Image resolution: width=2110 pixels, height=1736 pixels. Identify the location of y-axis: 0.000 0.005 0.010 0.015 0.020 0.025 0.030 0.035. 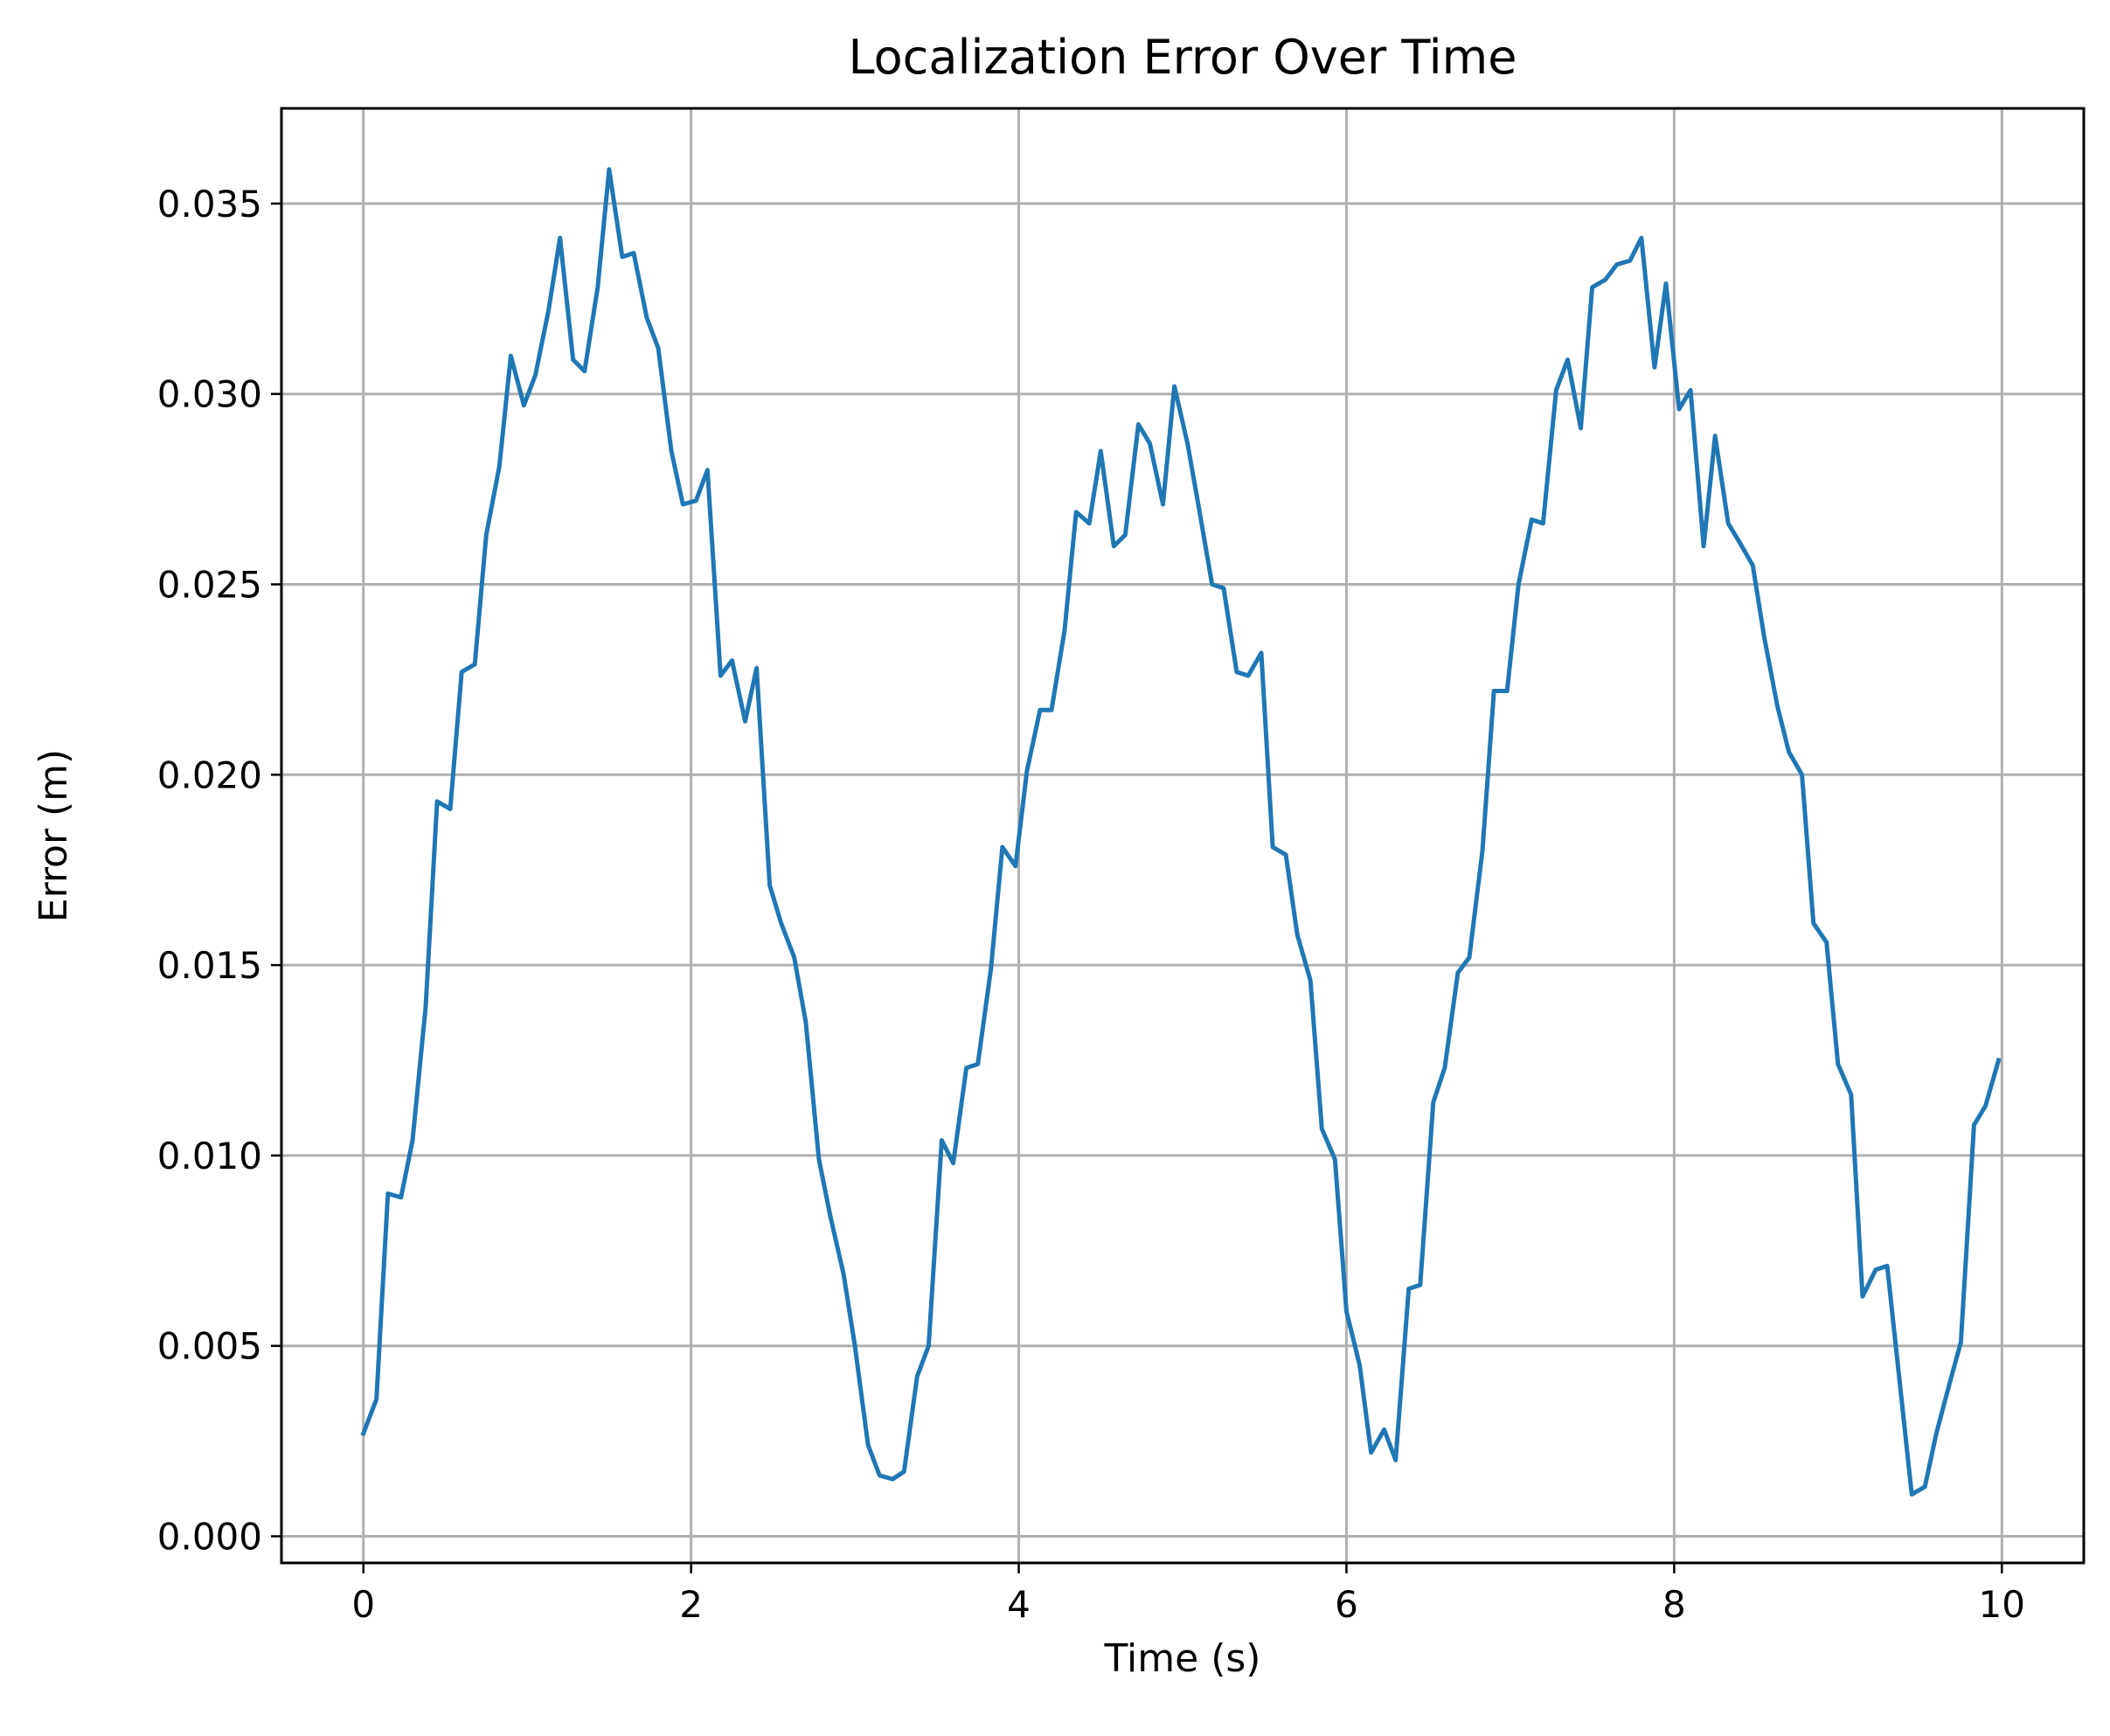
(219, 871).